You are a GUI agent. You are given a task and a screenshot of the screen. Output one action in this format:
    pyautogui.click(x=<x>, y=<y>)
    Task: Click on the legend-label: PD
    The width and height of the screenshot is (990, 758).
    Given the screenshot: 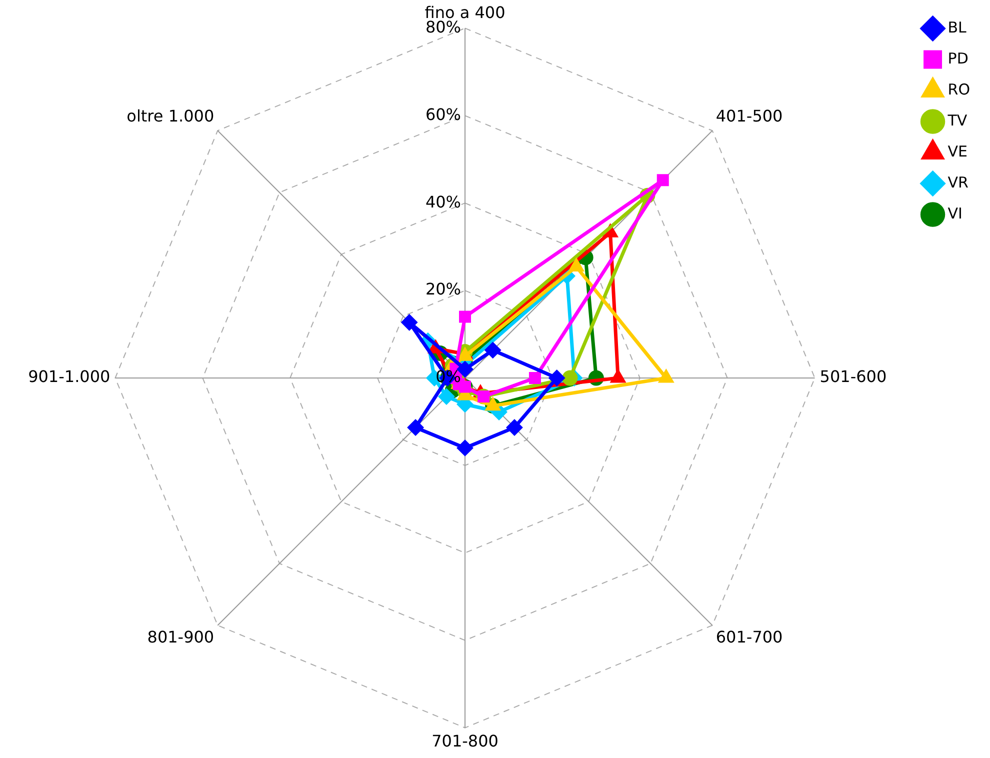 What is the action you would take?
    pyautogui.click(x=958, y=58)
    